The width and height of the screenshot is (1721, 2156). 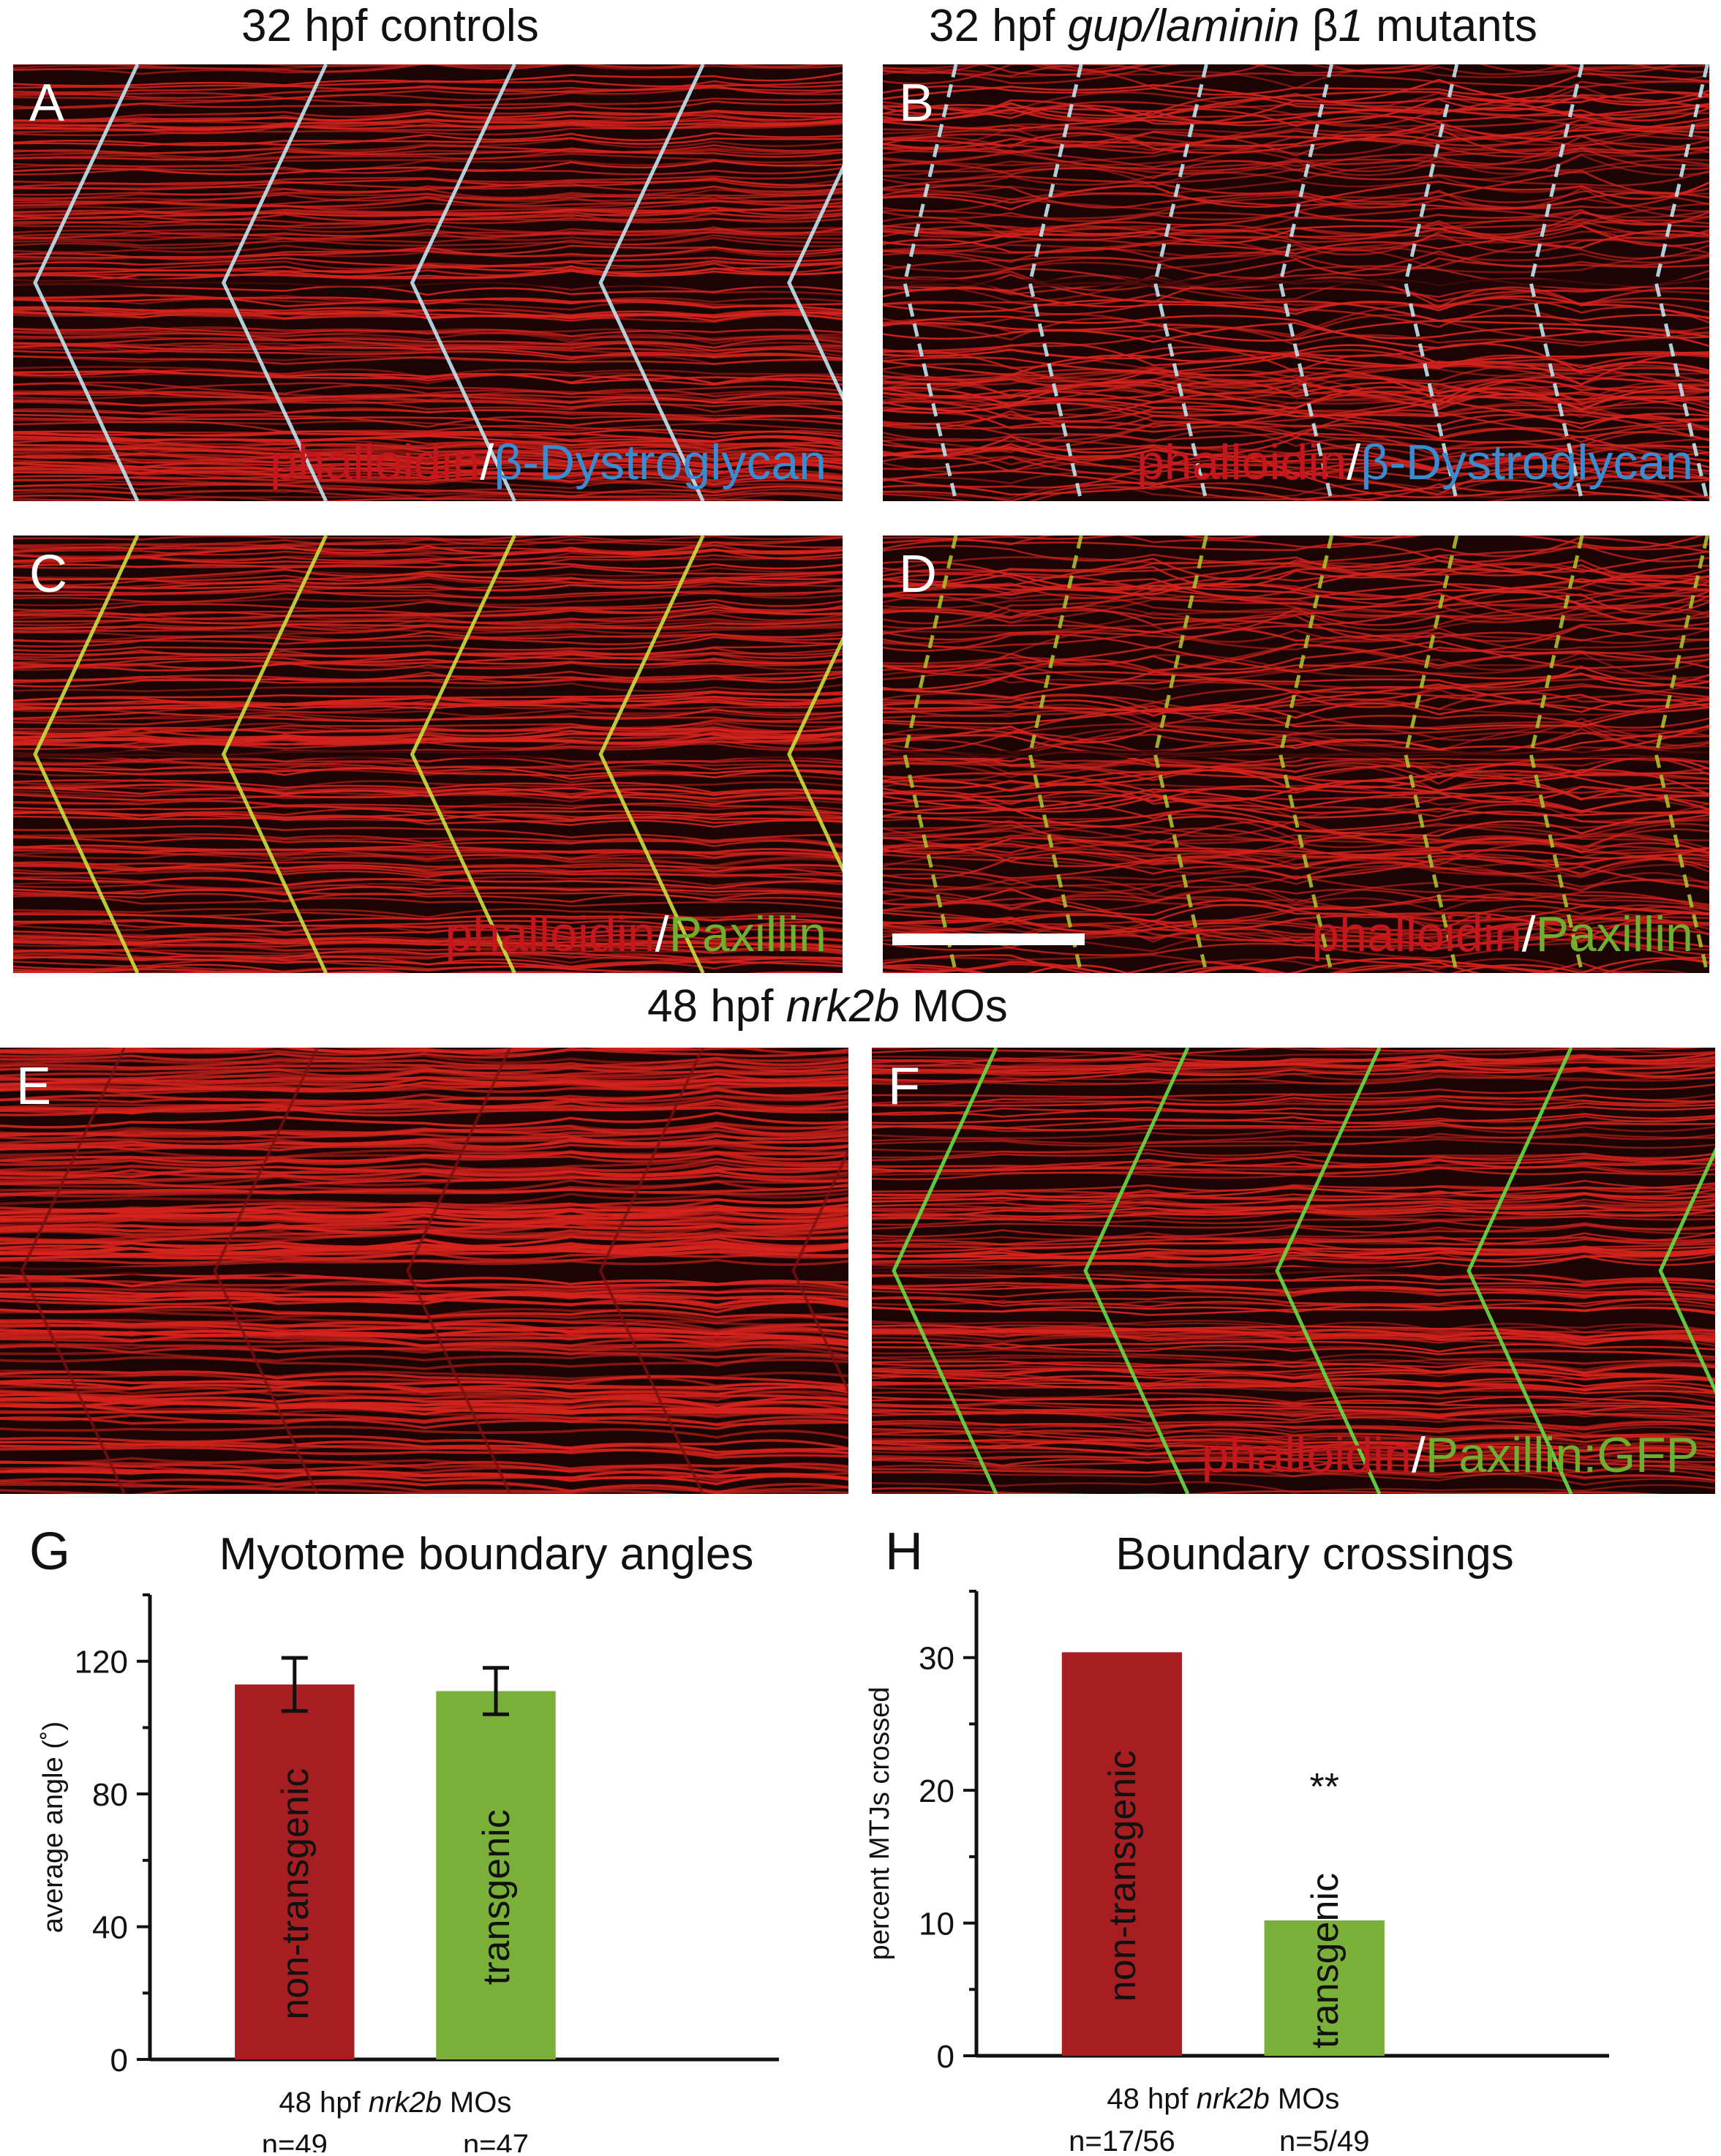 I want to click on micrograph-d, so click(x=1296, y=754).